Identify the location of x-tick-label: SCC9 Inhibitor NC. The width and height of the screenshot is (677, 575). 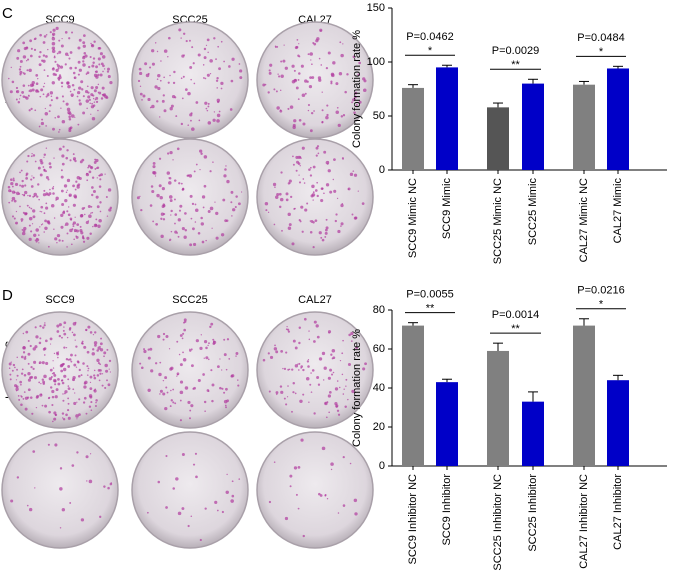
(413, 519).